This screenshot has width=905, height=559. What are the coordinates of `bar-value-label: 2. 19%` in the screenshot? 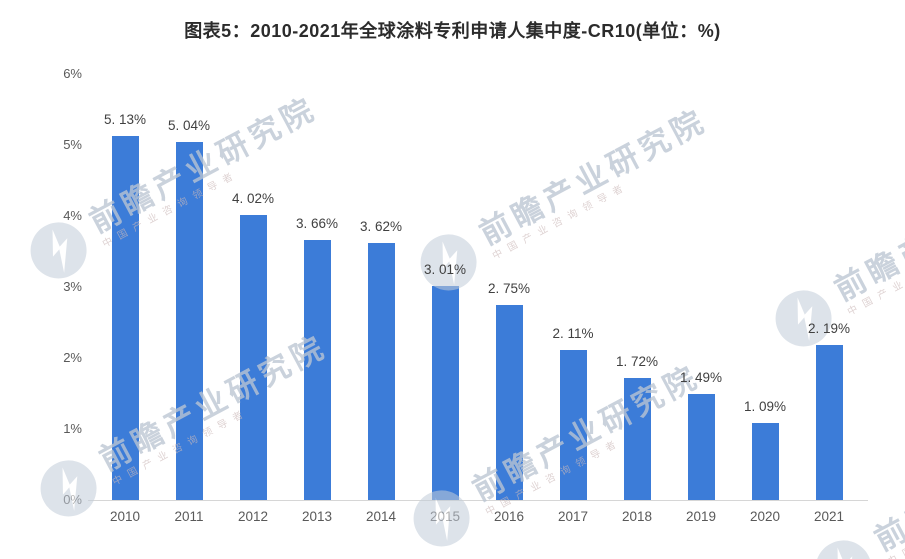 It's located at (829, 328).